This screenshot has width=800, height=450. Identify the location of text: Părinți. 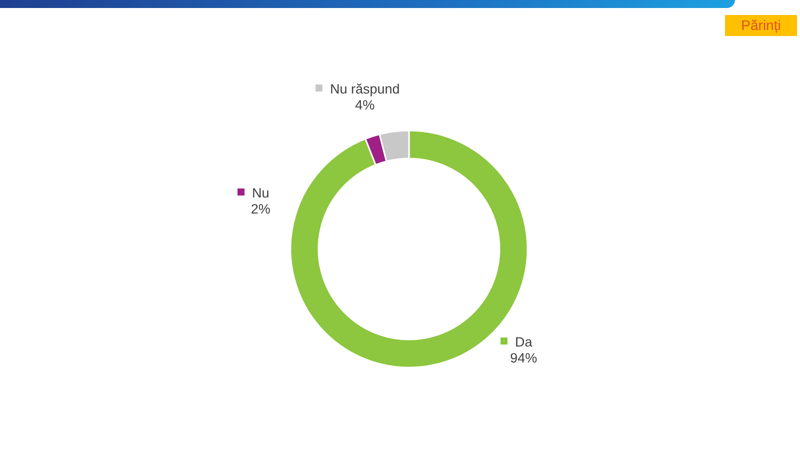
(761, 25).